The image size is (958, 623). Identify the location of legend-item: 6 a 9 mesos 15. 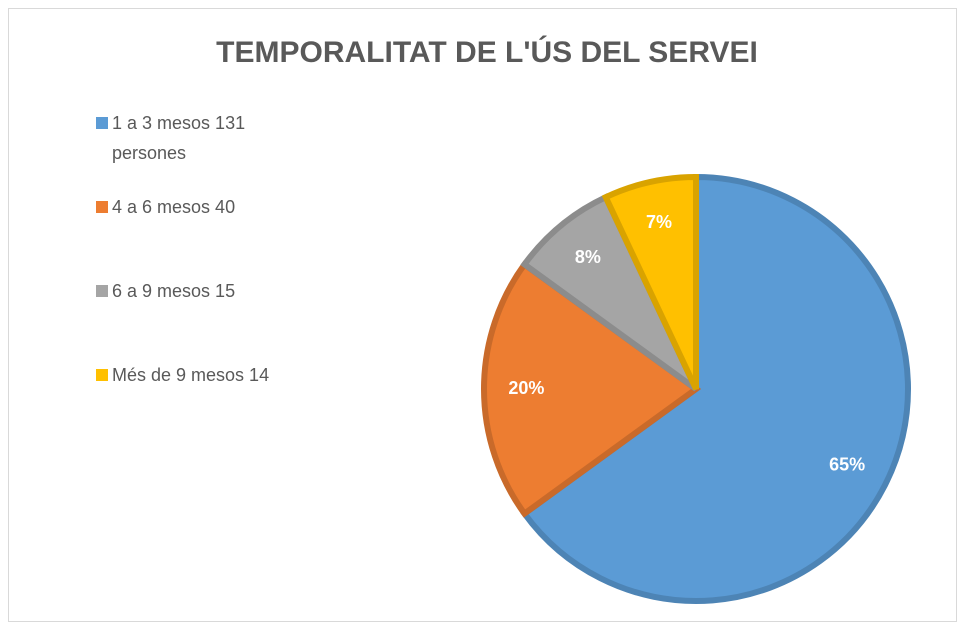
(201, 291).